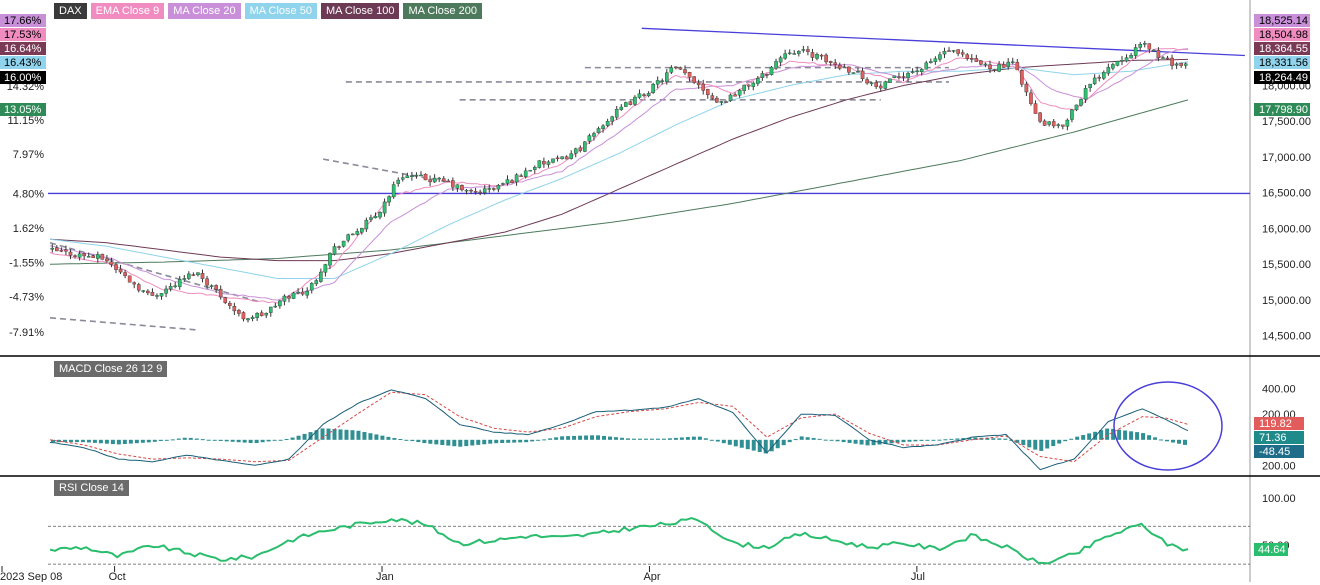 The width and height of the screenshot is (1320, 585). I want to click on right-badge-text: 17,798.90, so click(1283, 110).